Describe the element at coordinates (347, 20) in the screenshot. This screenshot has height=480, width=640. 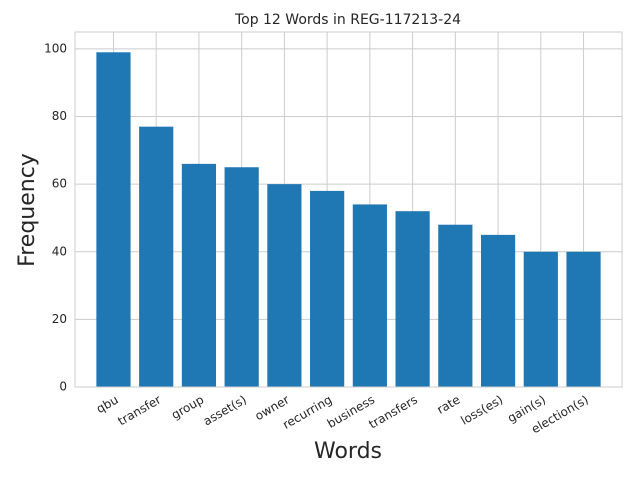
I see `chart-title: Top 12 Words in REG-117213-24` at that location.